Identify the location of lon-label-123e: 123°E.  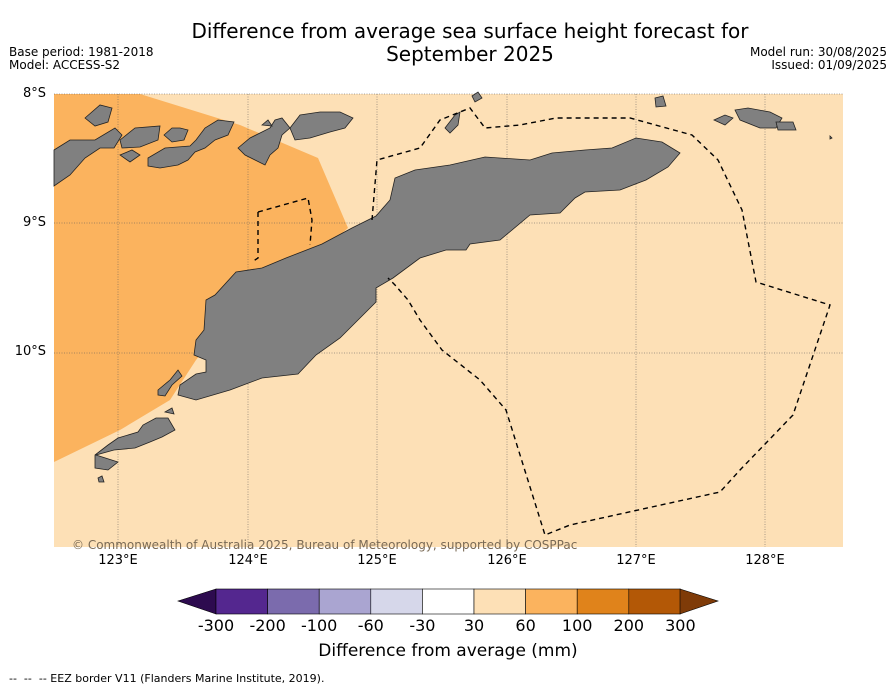
(118, 560).